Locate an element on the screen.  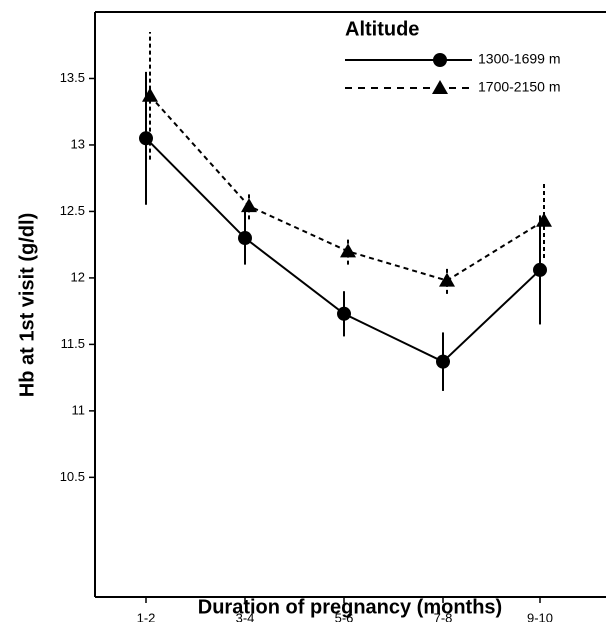
x-tick-label: 5-6 is located at coordinates (344, 616).